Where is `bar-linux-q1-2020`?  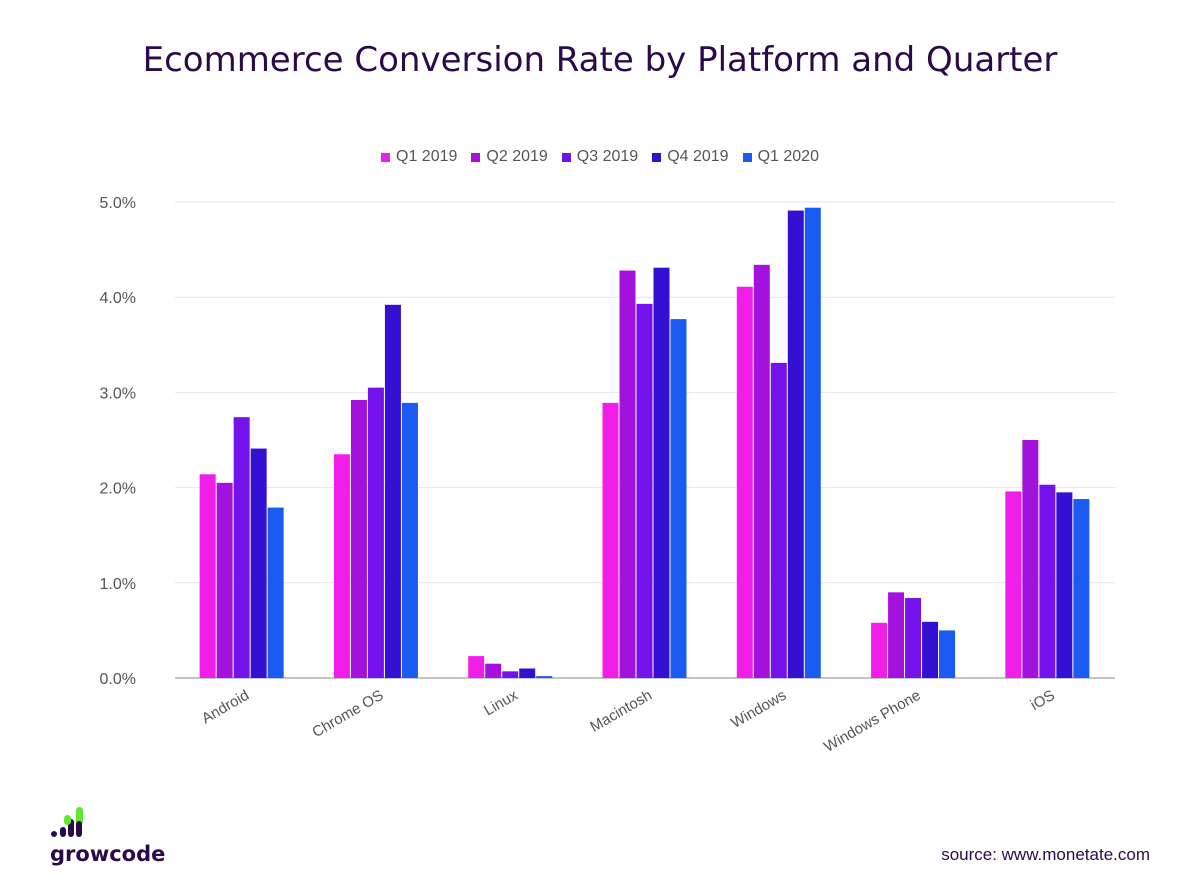
bar-linux-q1-2020 is located at coordinates (544, 677).